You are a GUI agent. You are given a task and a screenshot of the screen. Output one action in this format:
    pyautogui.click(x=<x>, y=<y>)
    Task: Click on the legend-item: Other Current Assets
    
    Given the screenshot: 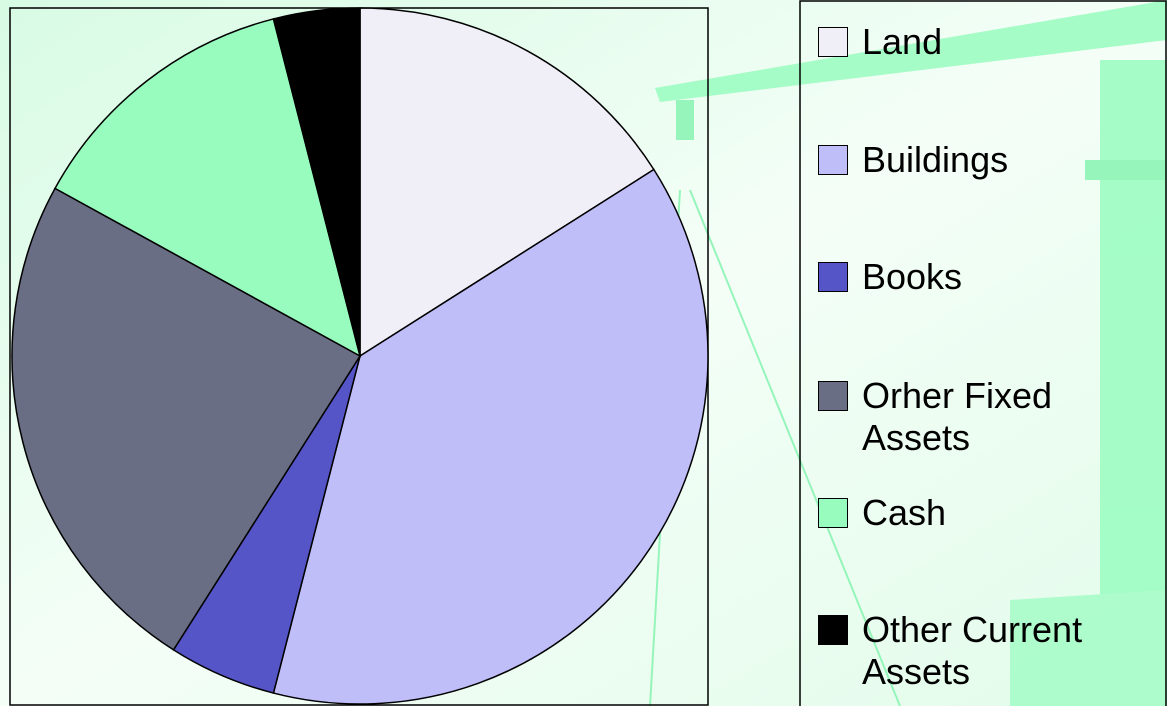 What is the action you would take?
    pyautogui.click(x=990, y=651)
    